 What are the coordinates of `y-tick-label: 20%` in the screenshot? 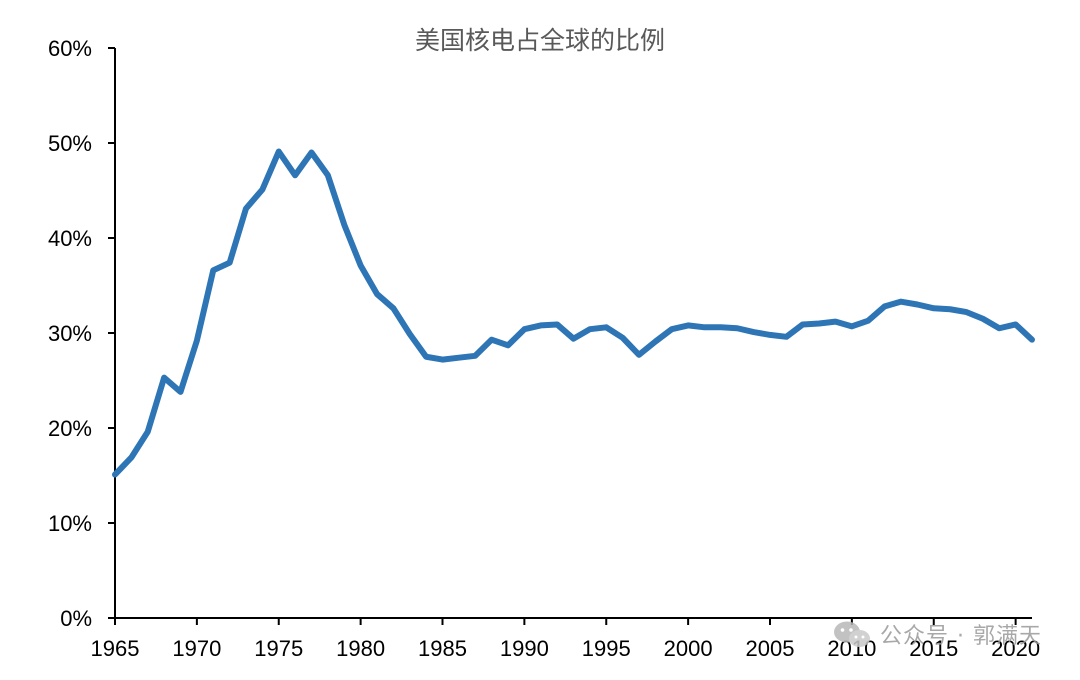 It's located at (70, 428).